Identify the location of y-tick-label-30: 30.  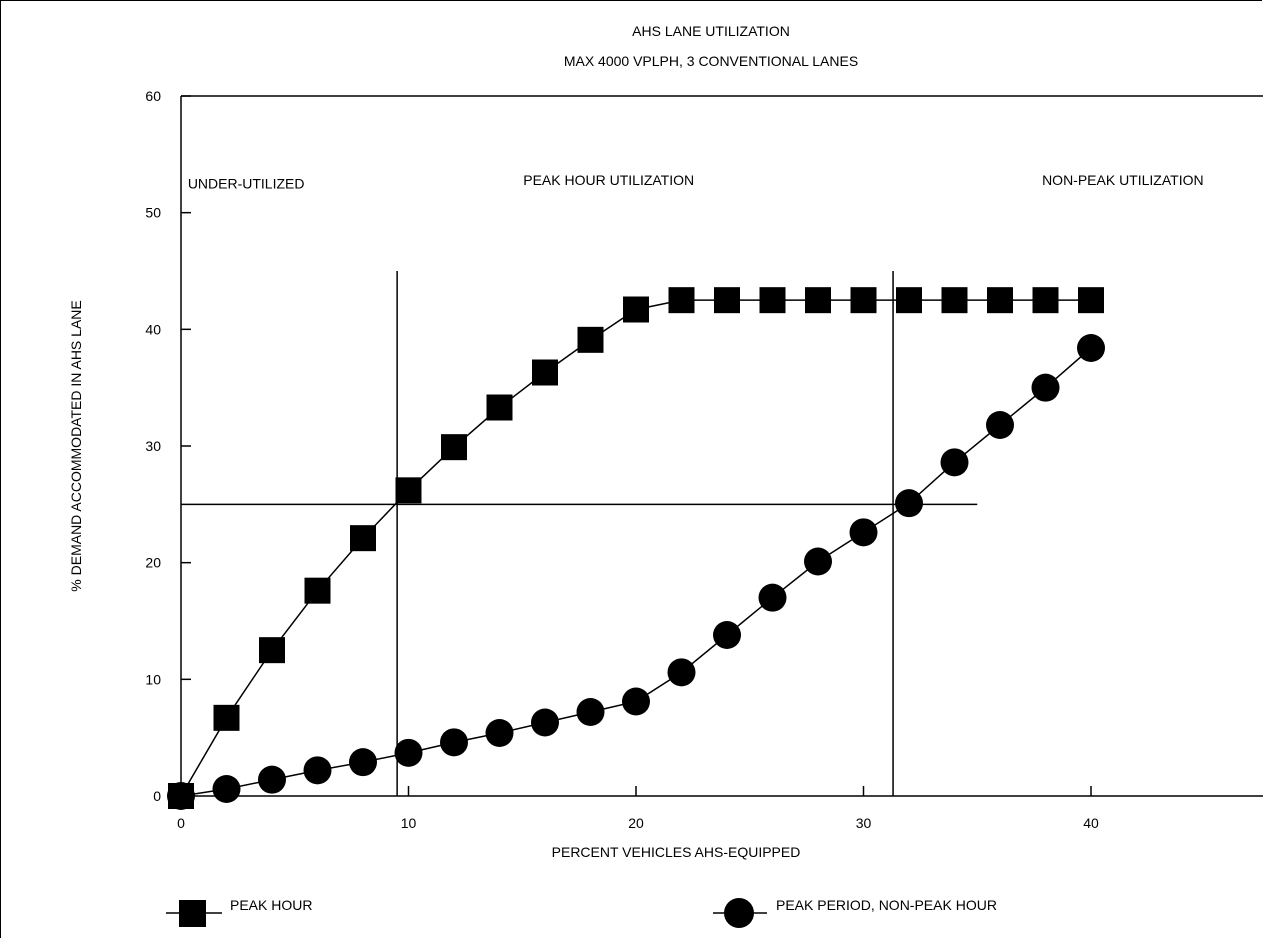
(153, 446).